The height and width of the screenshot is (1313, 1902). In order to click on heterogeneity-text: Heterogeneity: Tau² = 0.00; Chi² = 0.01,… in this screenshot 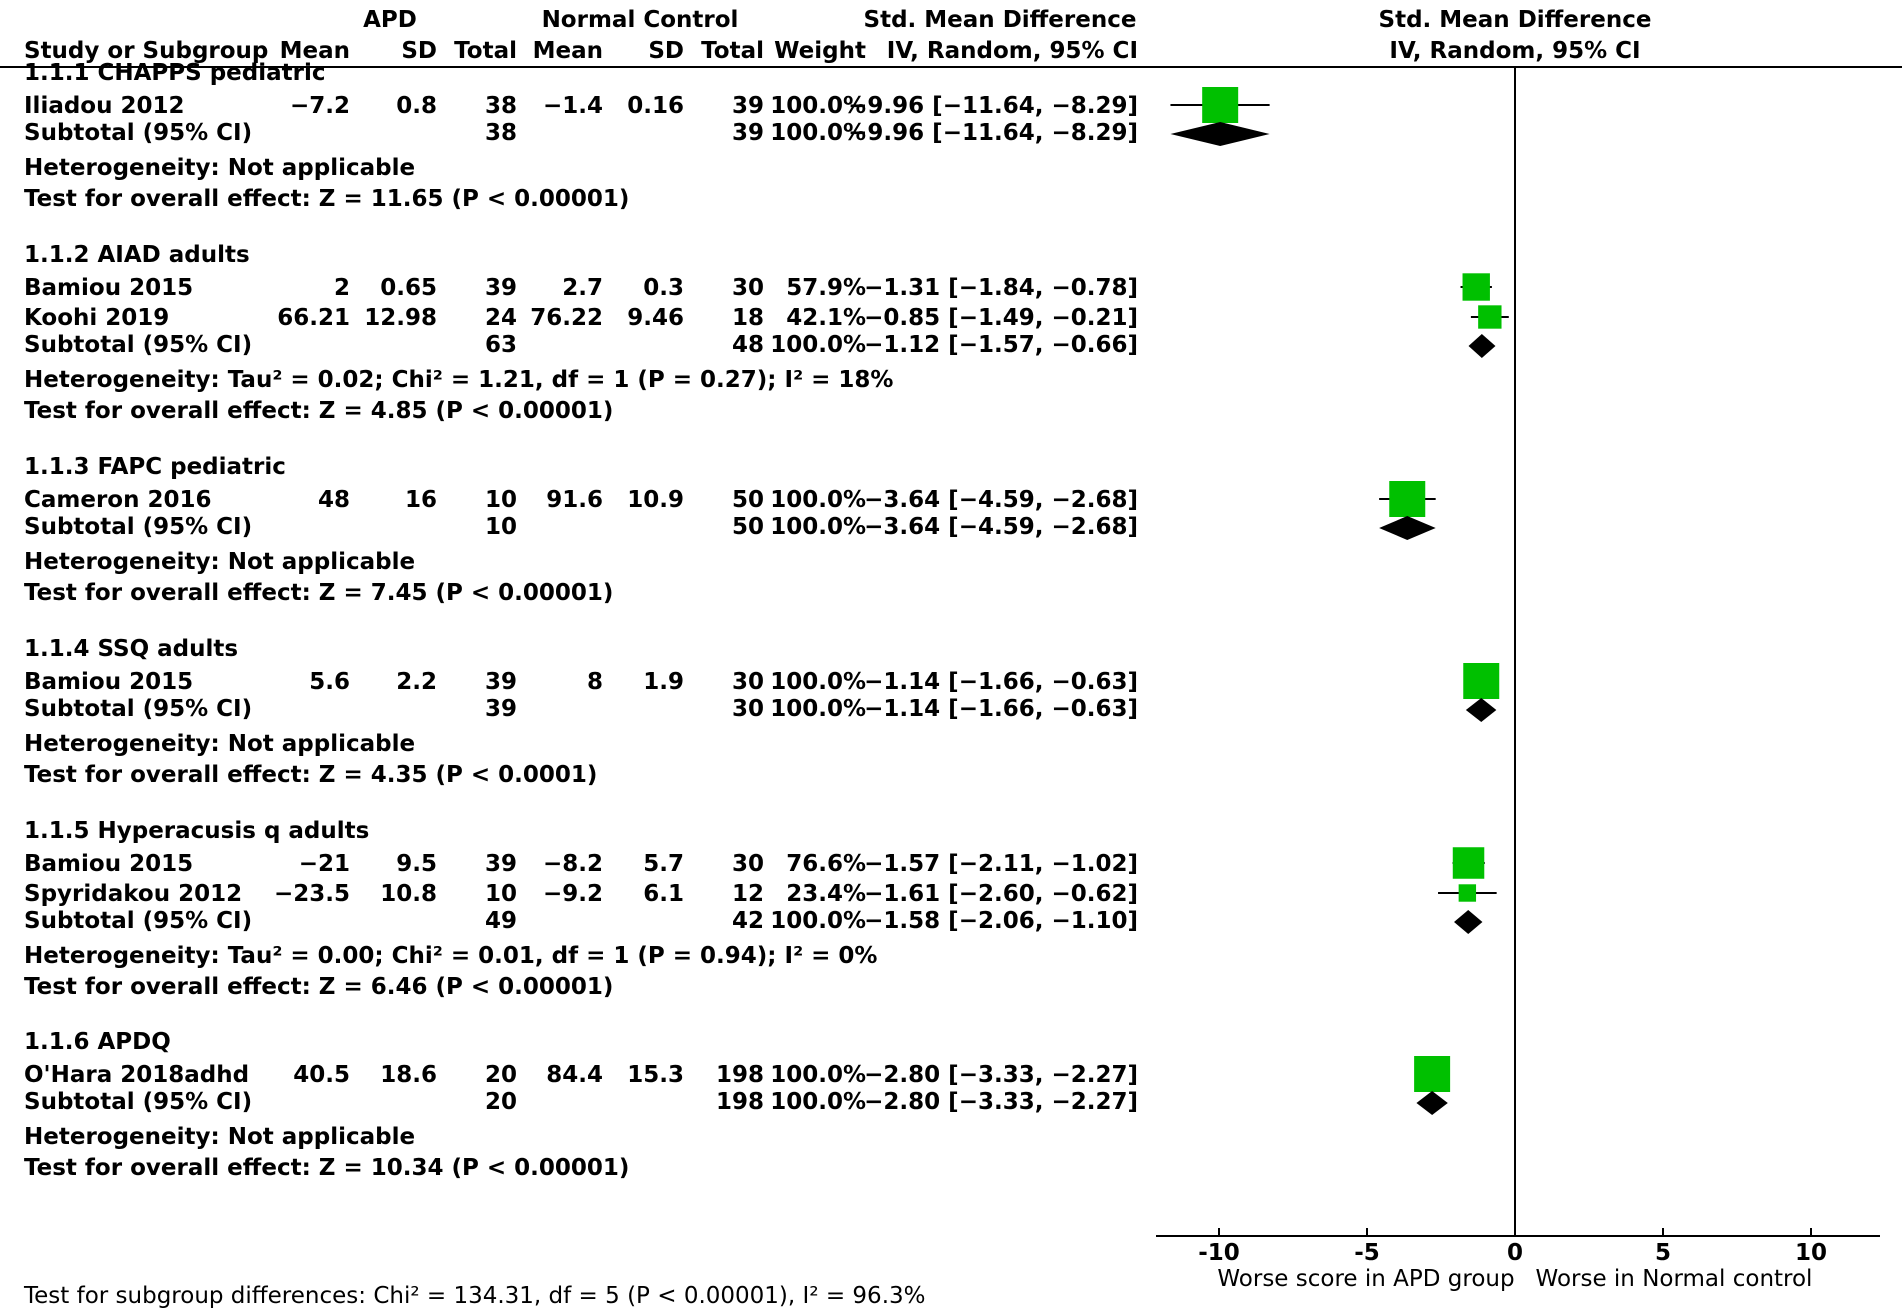, I will do `click(450, 956)`.